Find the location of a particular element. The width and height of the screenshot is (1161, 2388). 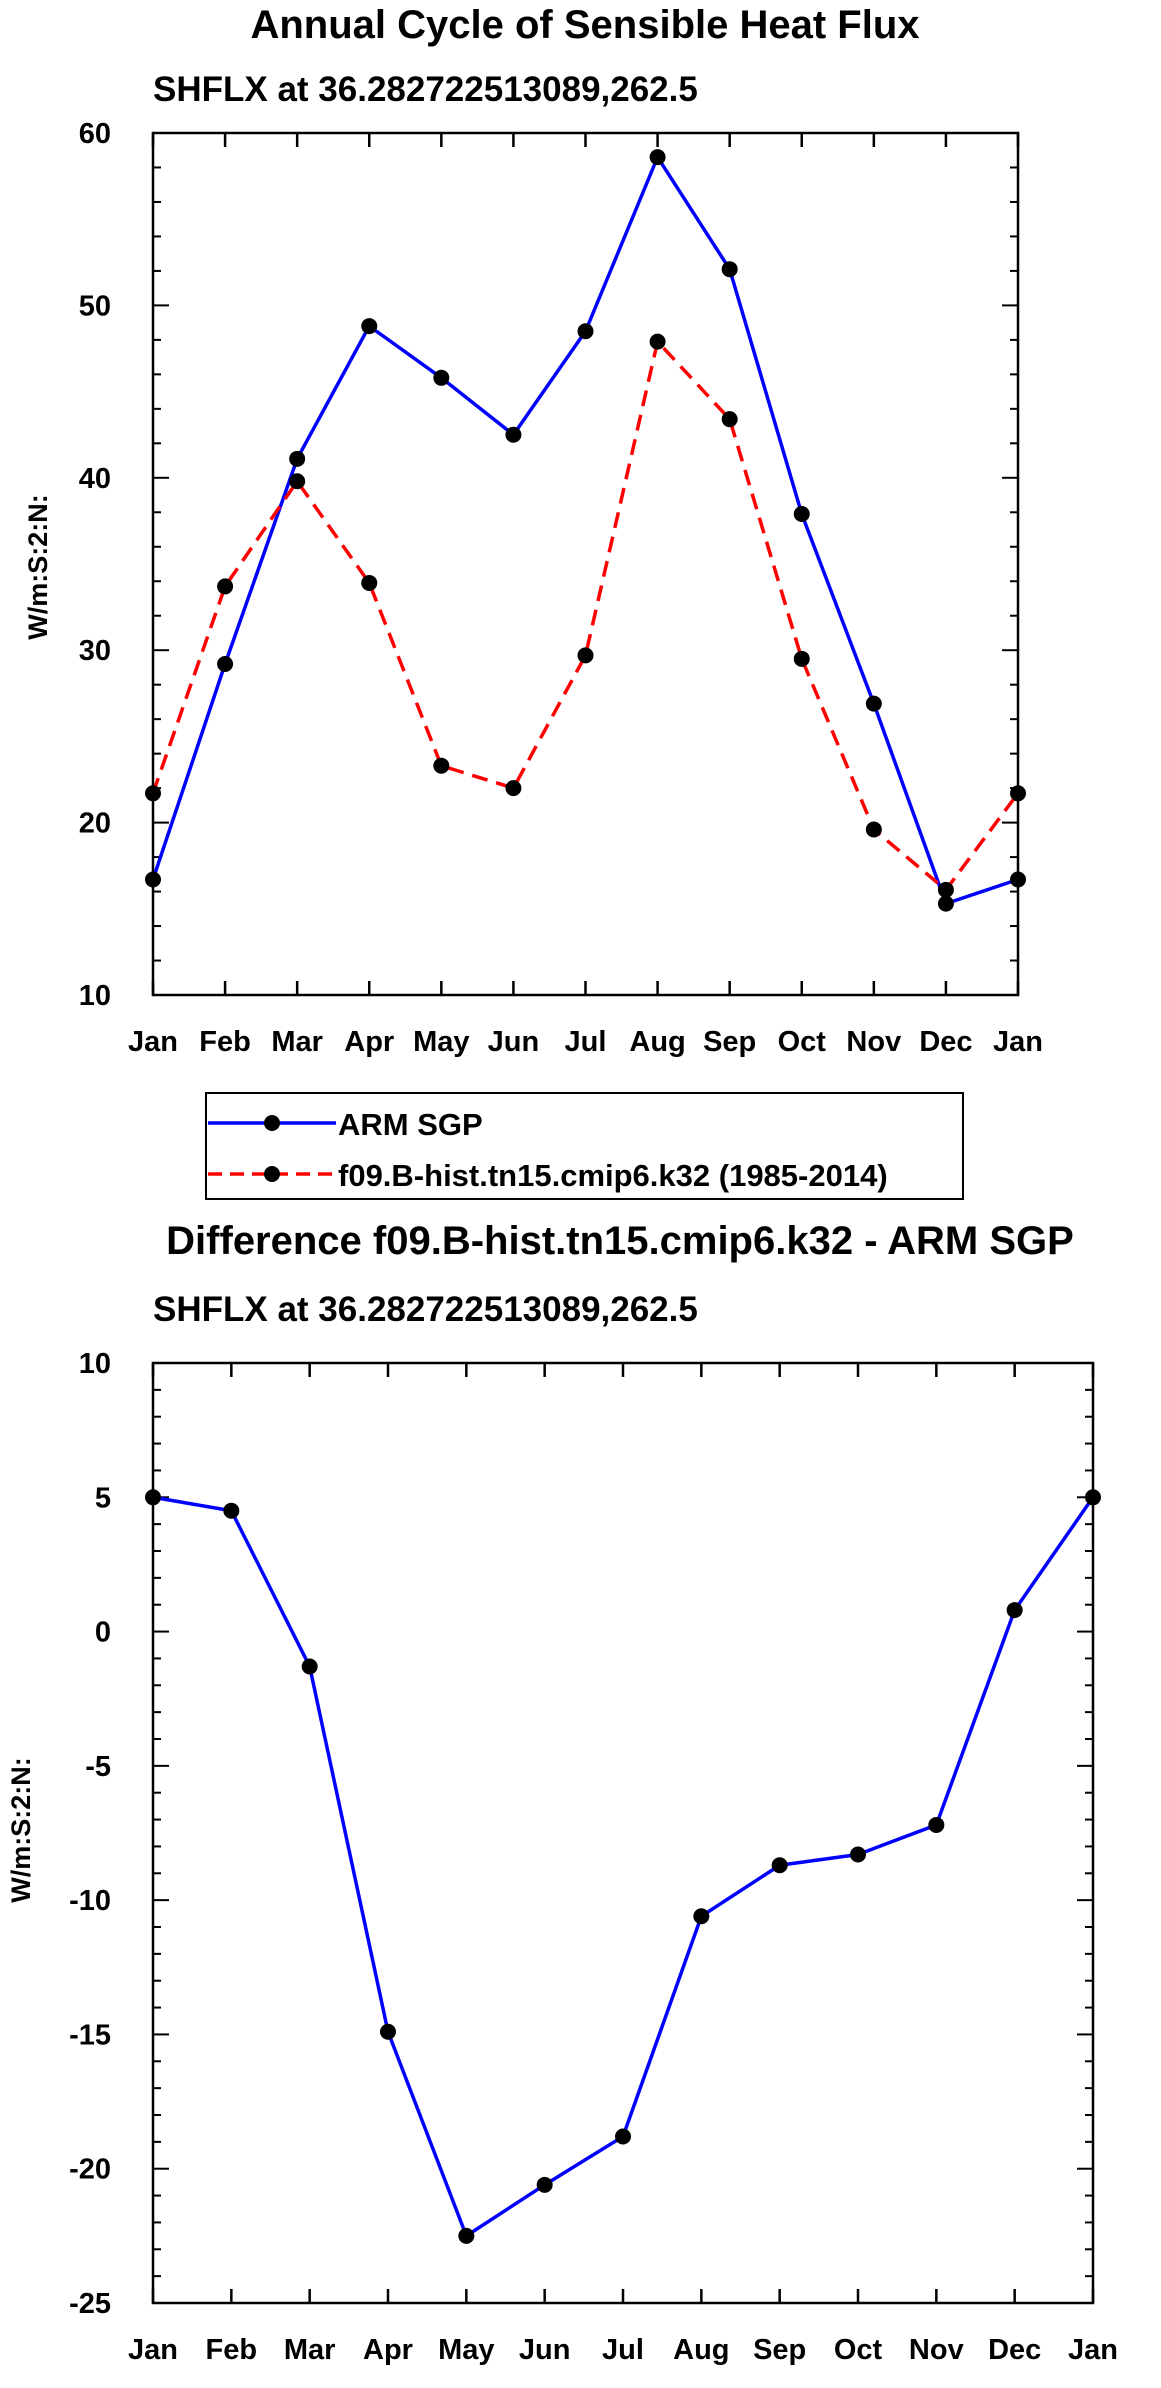

chart1-subtitle: SHFLX at 36.282722513089,262.5 is located at coordinates (425, 89).